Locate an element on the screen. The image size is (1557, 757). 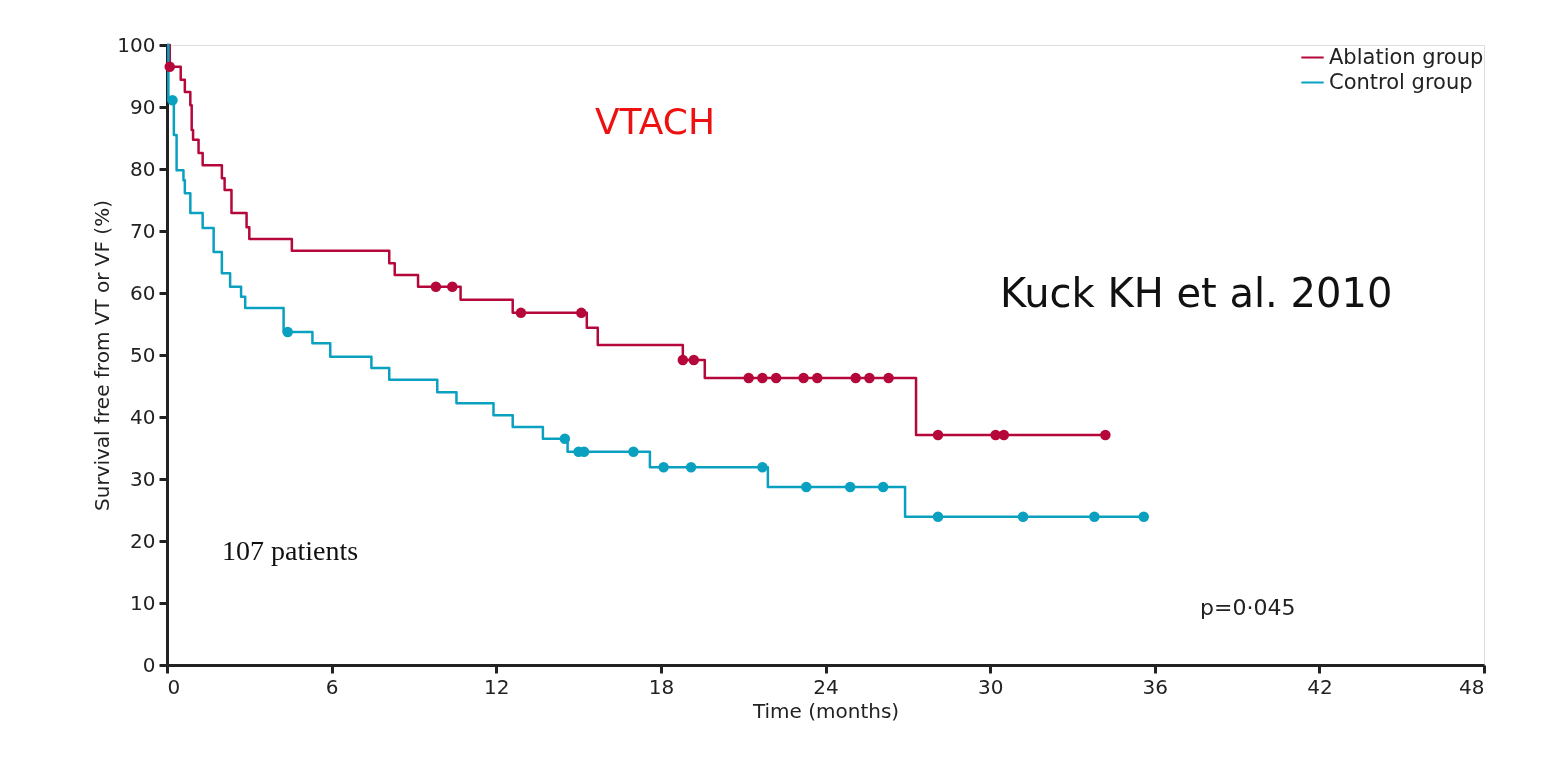
y-tick-label: 80 is located at coordinates (143, 168).